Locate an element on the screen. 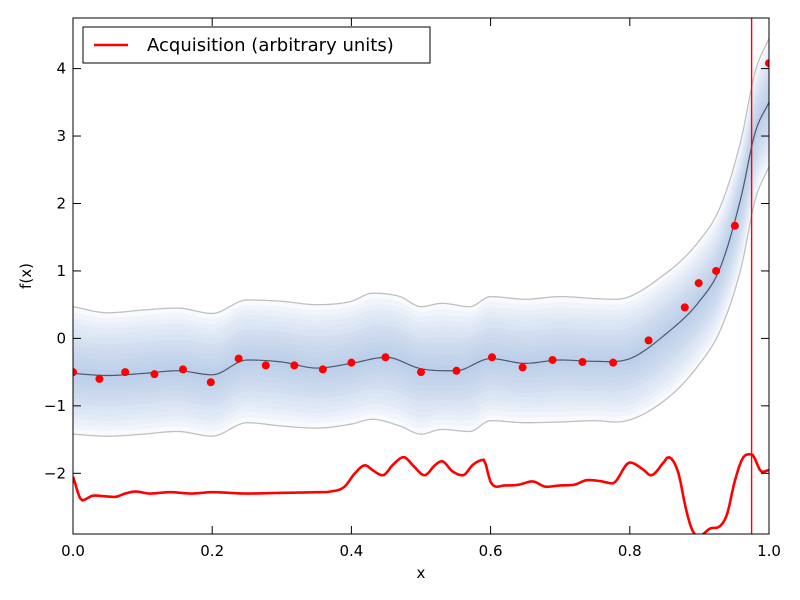 Image resolution: width=800 pixels, height=600 pixels. acquisition-line is located at coordinates (421, 493).